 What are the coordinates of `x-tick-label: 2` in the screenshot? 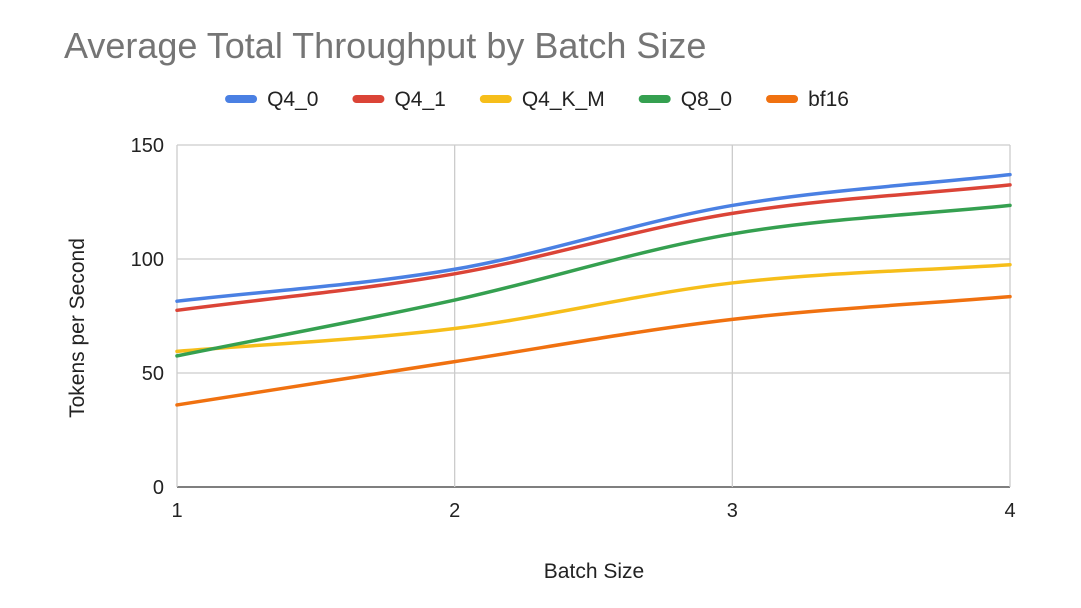 It's located at (454, 511).